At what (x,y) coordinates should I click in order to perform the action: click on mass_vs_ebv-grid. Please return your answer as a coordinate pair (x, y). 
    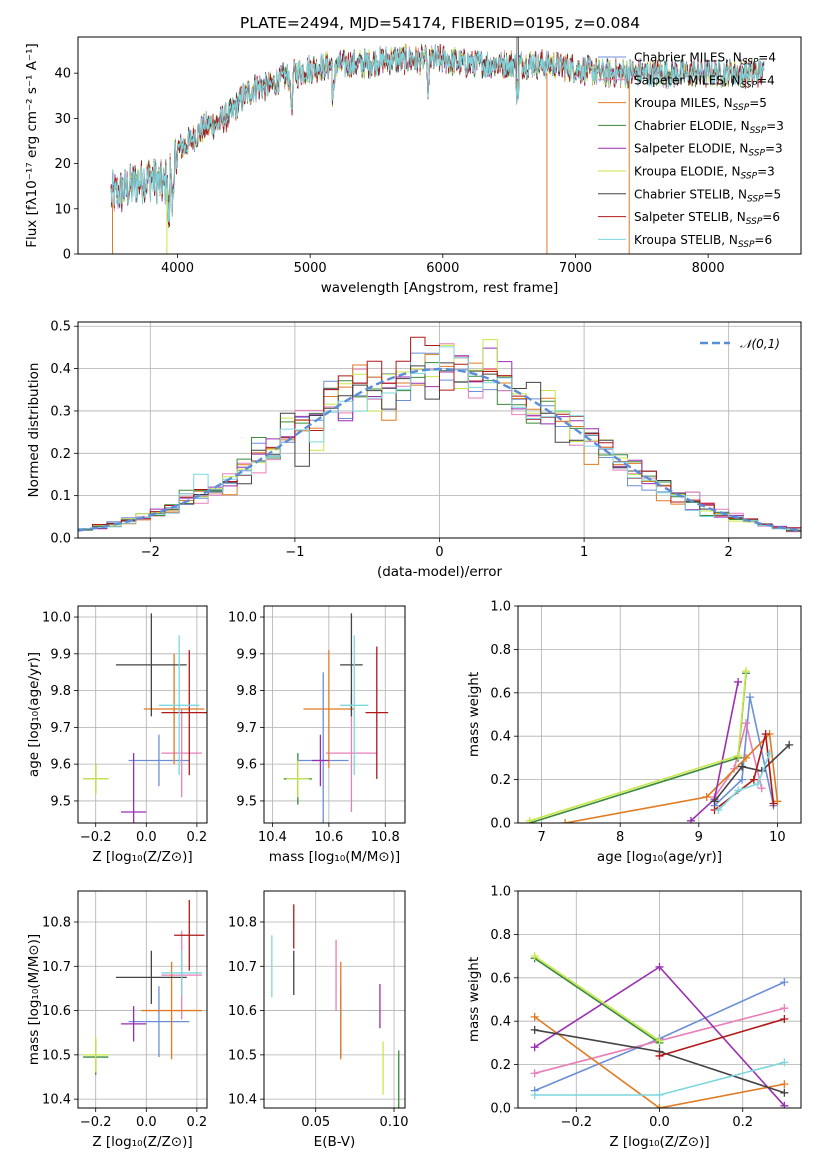
    Looking at the image, I should click on (334, 999).